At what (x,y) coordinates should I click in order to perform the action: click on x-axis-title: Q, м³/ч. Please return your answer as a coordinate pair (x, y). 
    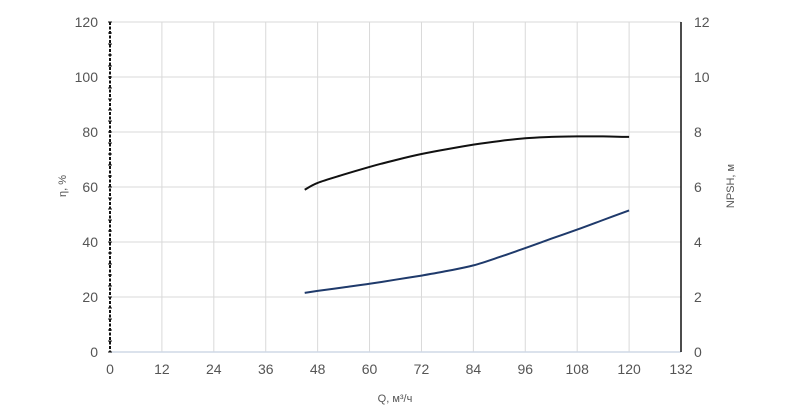
    Looking at the image, I should click on (395, 399).